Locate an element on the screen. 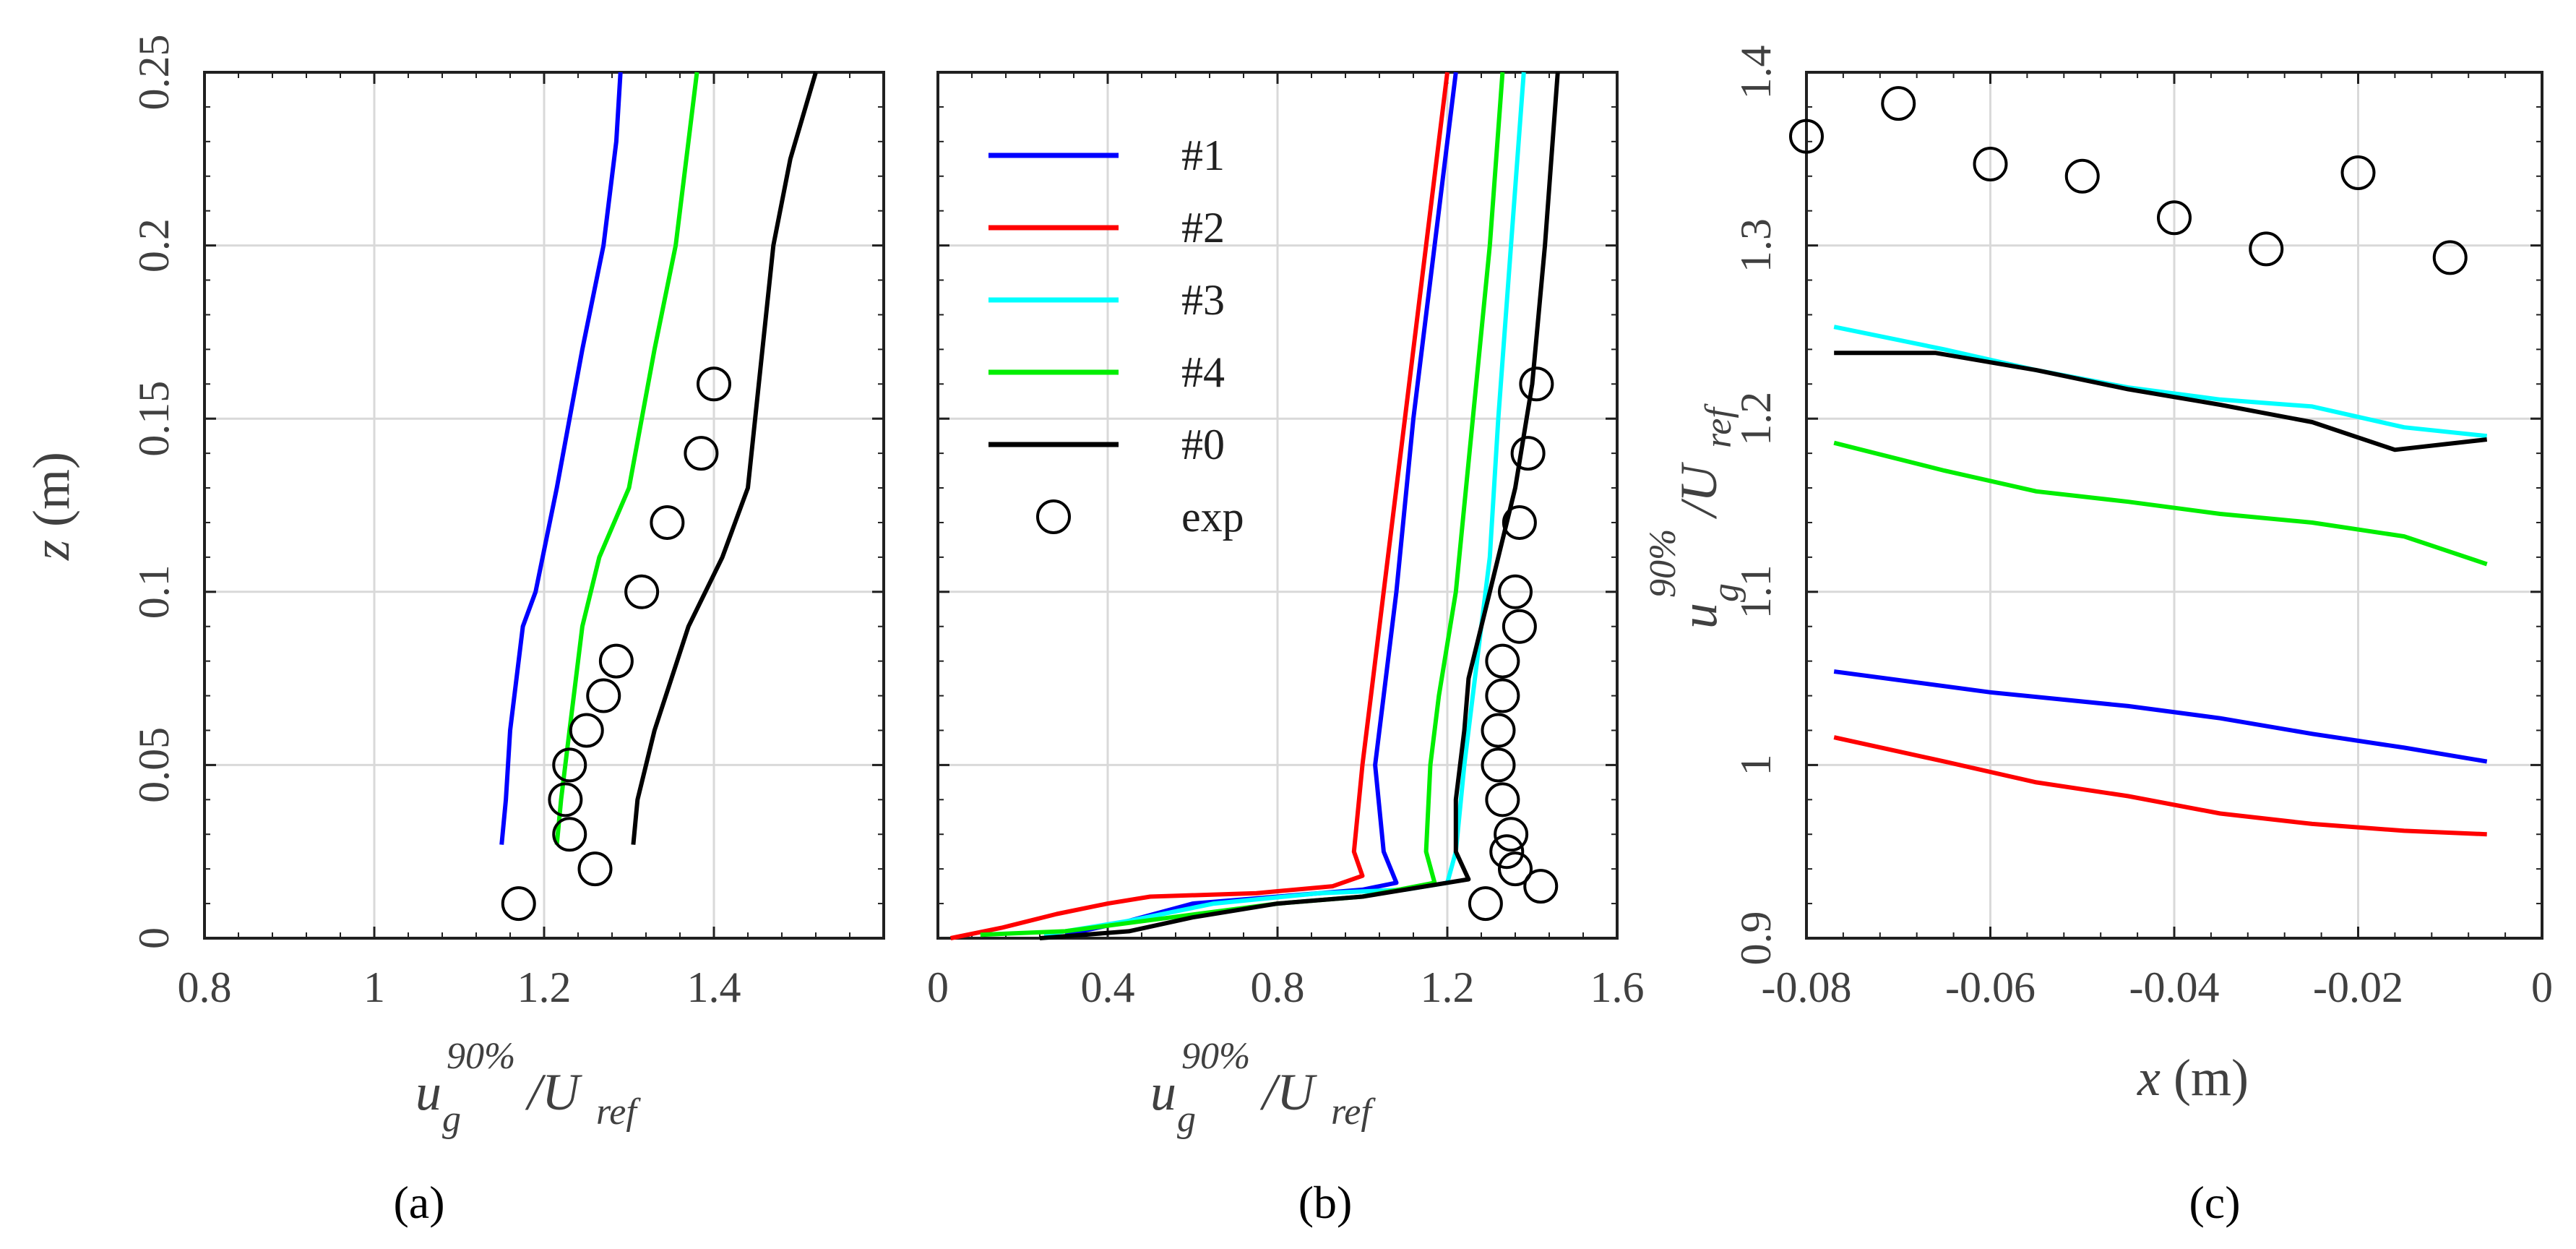 This screenshot has height=1249, width=2576. panel-label-c: (c) is located at coordinates (2214, 1202).